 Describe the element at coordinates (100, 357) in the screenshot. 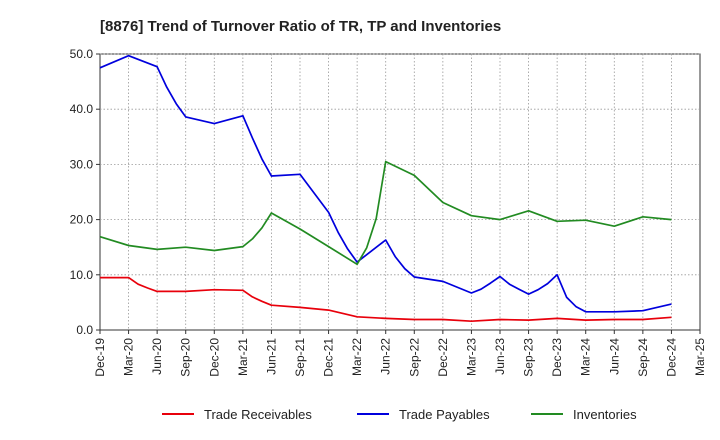

I see `x-tick-label: Dec-19` at that location.